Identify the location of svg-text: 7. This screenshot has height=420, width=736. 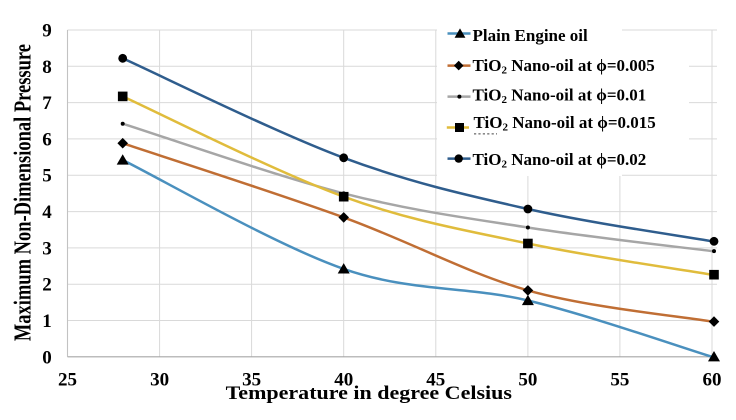
(47, 103).